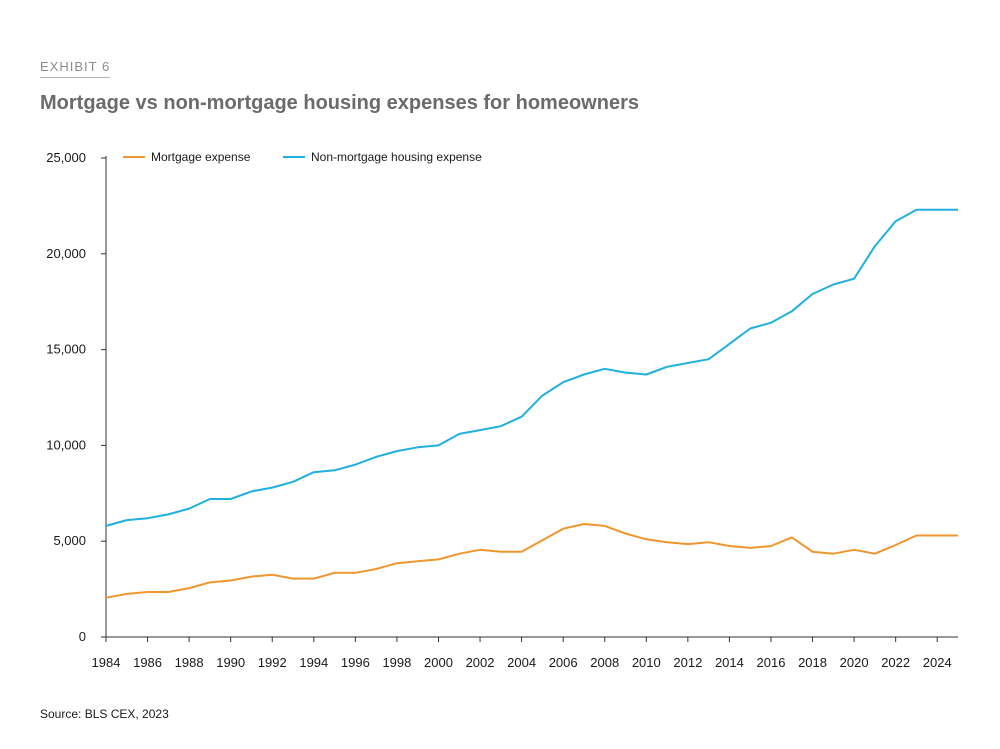  Describe the element at coordinates (438, 662) in the screenshot. I see `x-tick-label: 2000` at that location.